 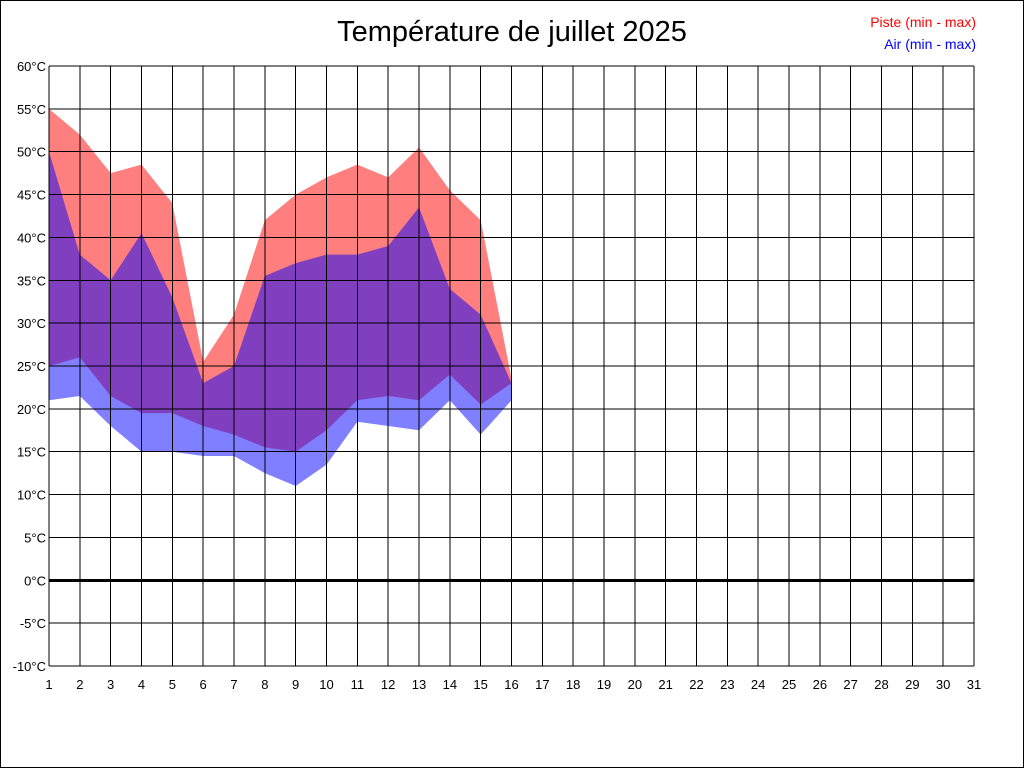 What do you see at coordinates (696, 684) in the screenshot?
I see `x-tick-label: 22` at bounding box center [696, 684].